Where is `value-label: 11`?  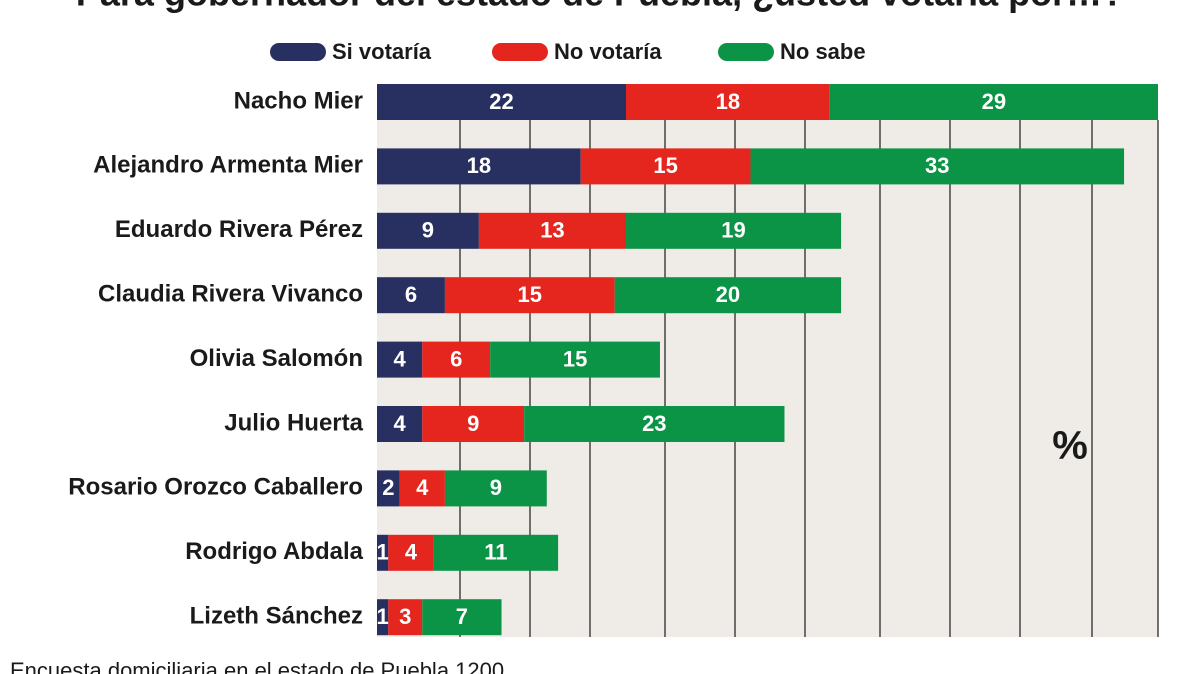 value-label: 11 is located at coordinates (495, 552).